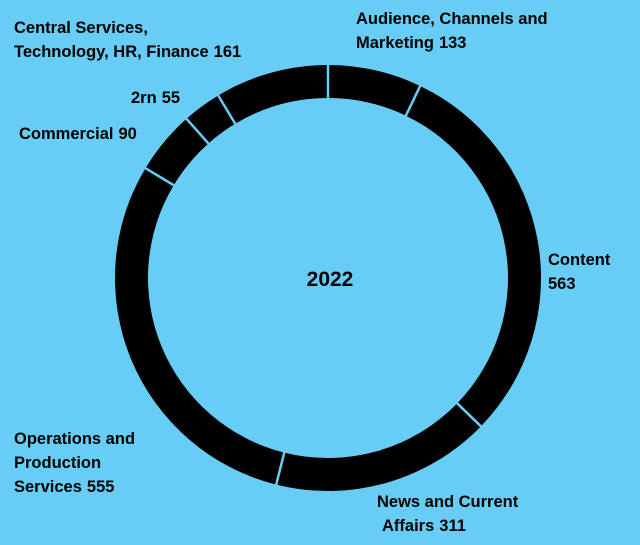 The width and height of the screenshot is (640, 545). What do you see at coordinates (100, 487) in the screenshot?
I see `slice-value: 555` at bounding box center [100, 487].